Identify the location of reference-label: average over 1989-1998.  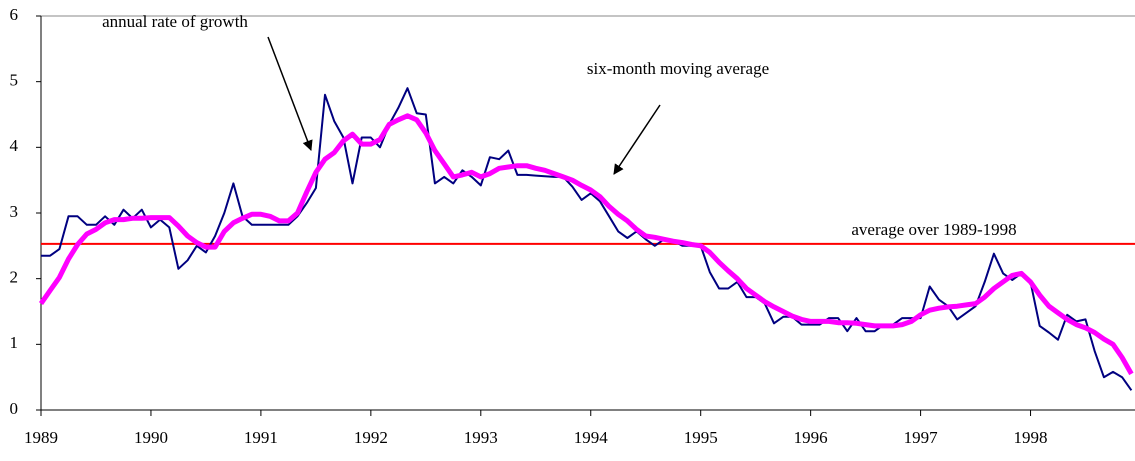
(933, 229).